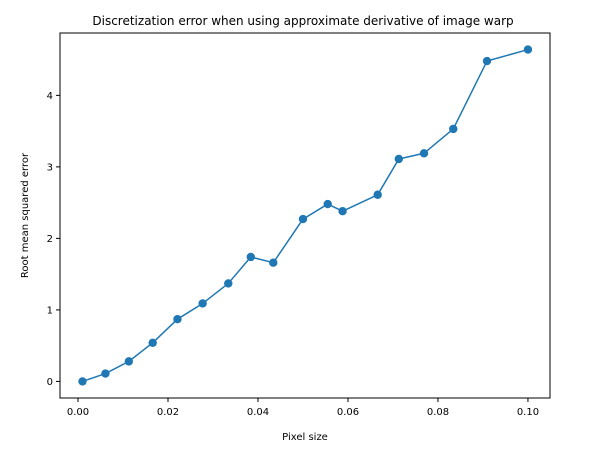 The width and height of the screenshot is (606, 453). I want to click on x-tick-label: 0.00, so click(78, 412).